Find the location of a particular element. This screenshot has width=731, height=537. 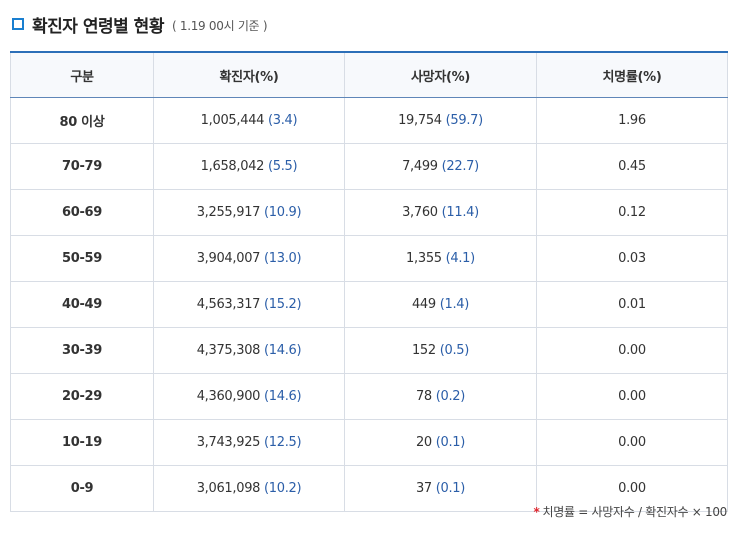

cases-cell: 4,375,308 (14.6) is located at coordinates (249, 350).